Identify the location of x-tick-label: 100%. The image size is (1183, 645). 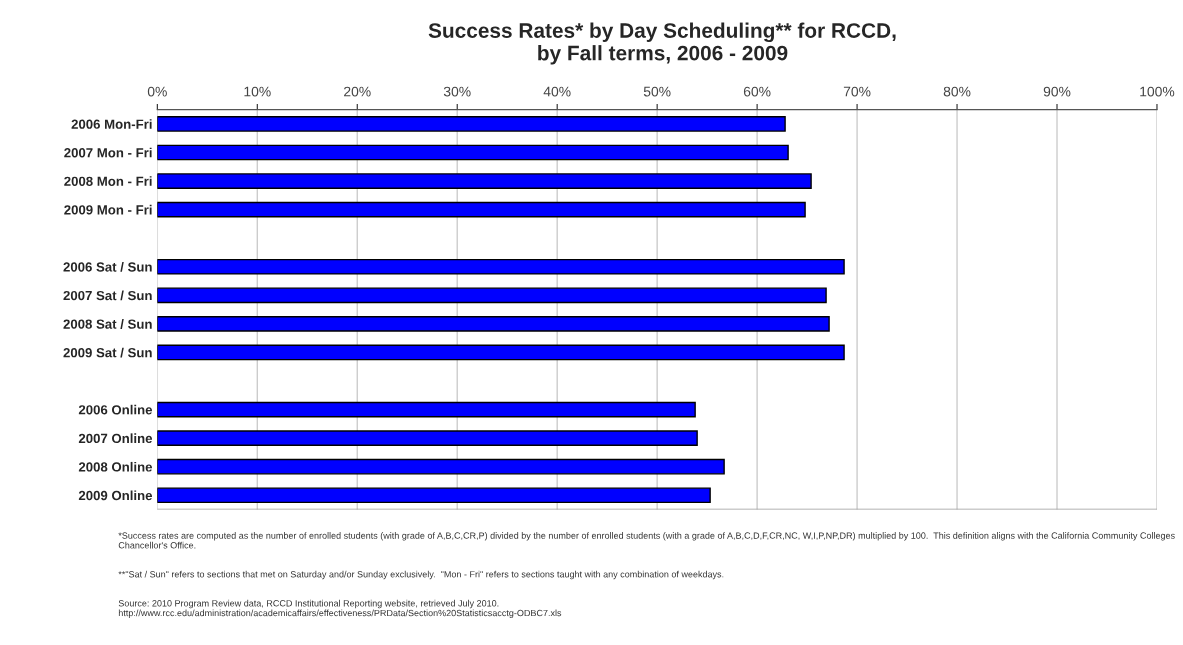
(1157, 91).